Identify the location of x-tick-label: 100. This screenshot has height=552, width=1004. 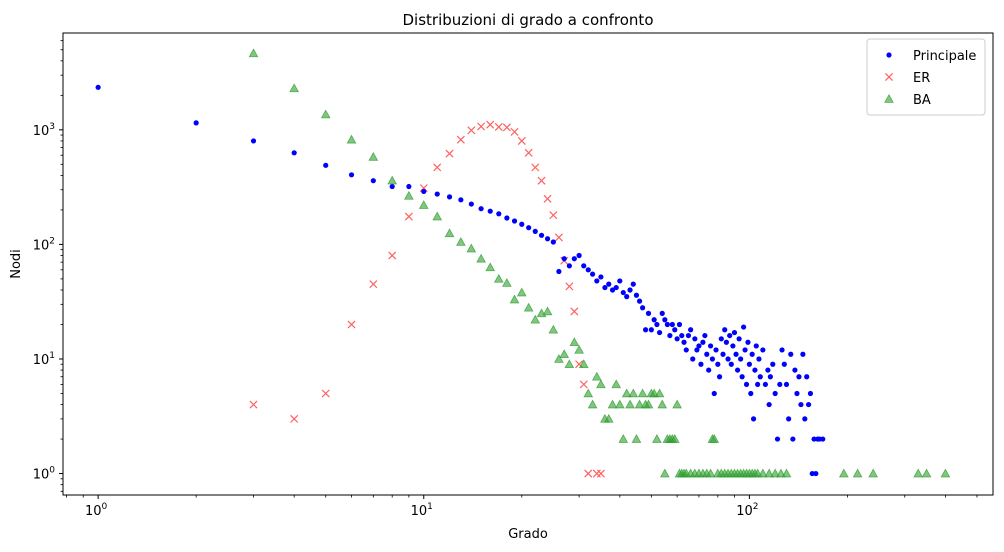
(96, 510).